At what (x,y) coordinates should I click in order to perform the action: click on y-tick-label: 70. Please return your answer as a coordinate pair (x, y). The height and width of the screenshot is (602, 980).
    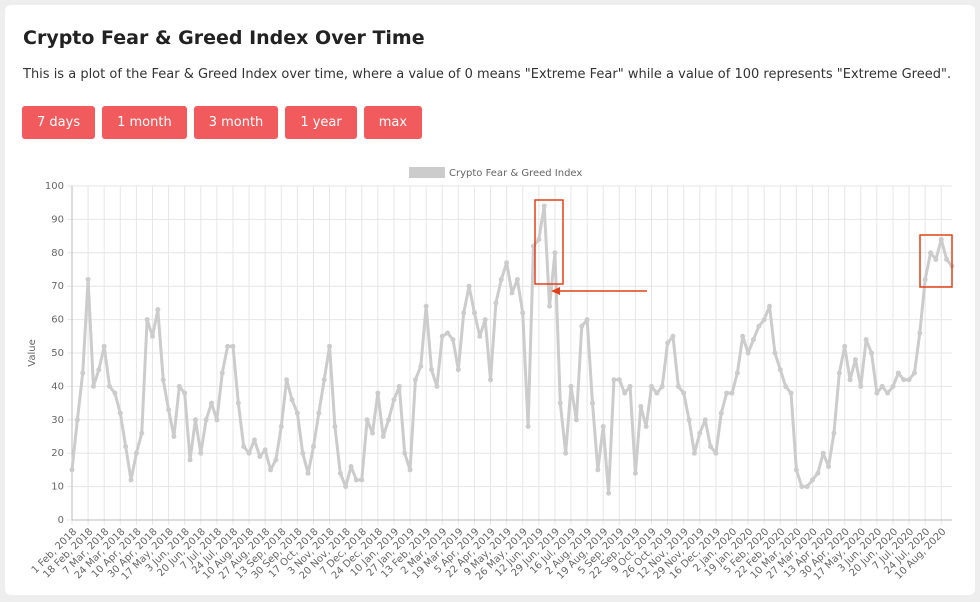
    Looking at the image, I should click on (57, 286).